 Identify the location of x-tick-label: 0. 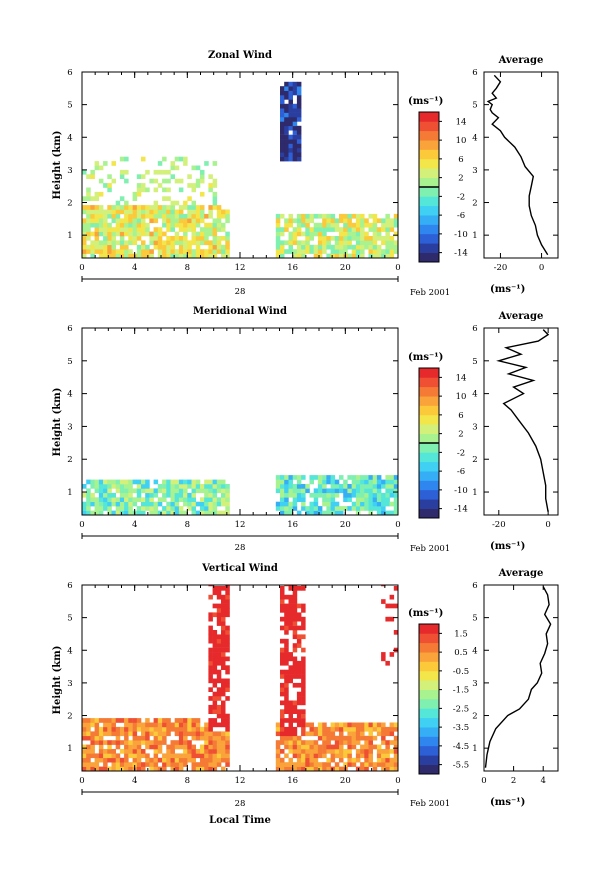
(81, 525).